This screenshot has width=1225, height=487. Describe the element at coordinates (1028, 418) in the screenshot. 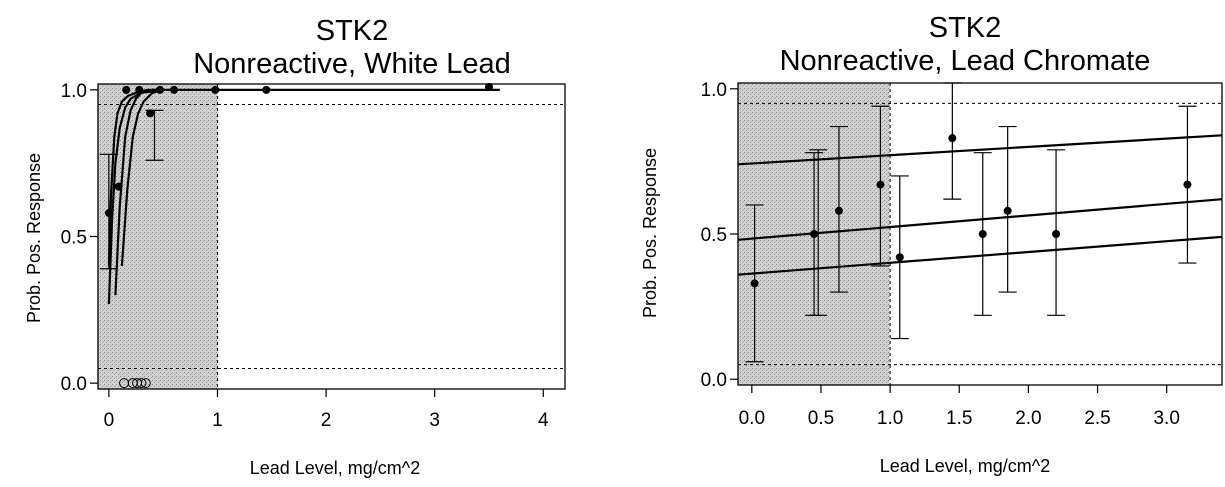

I see `x-tick-label: 2.0` at that location.